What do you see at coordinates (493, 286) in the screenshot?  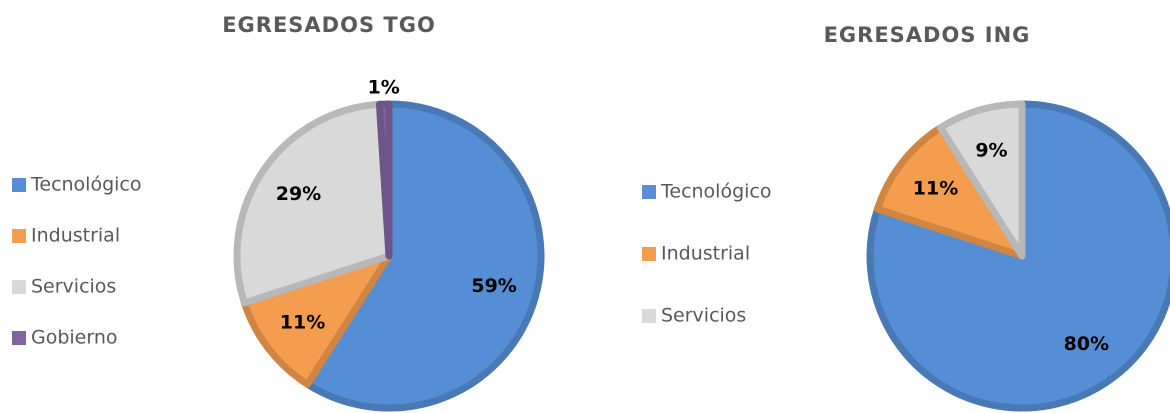 I see `data-label: 59%` at bounding box center [493, 286].